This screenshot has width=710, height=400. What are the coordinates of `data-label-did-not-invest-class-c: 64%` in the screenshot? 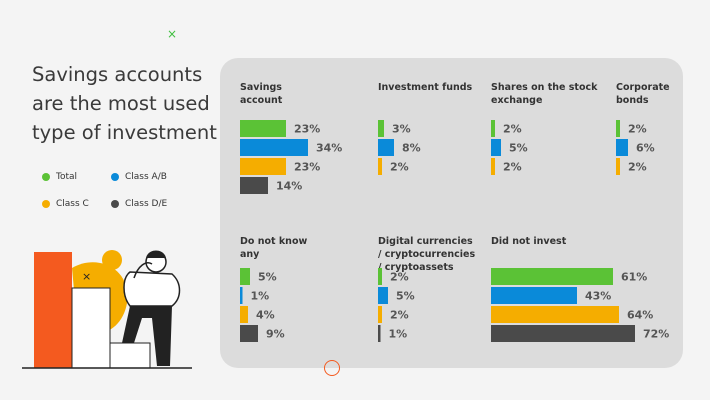 It's located at (640, 315).